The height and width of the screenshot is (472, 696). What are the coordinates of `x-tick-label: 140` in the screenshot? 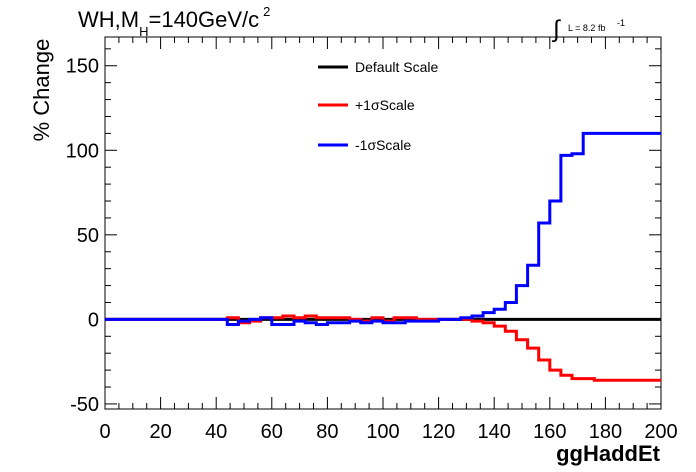 It's located at (494, 432).